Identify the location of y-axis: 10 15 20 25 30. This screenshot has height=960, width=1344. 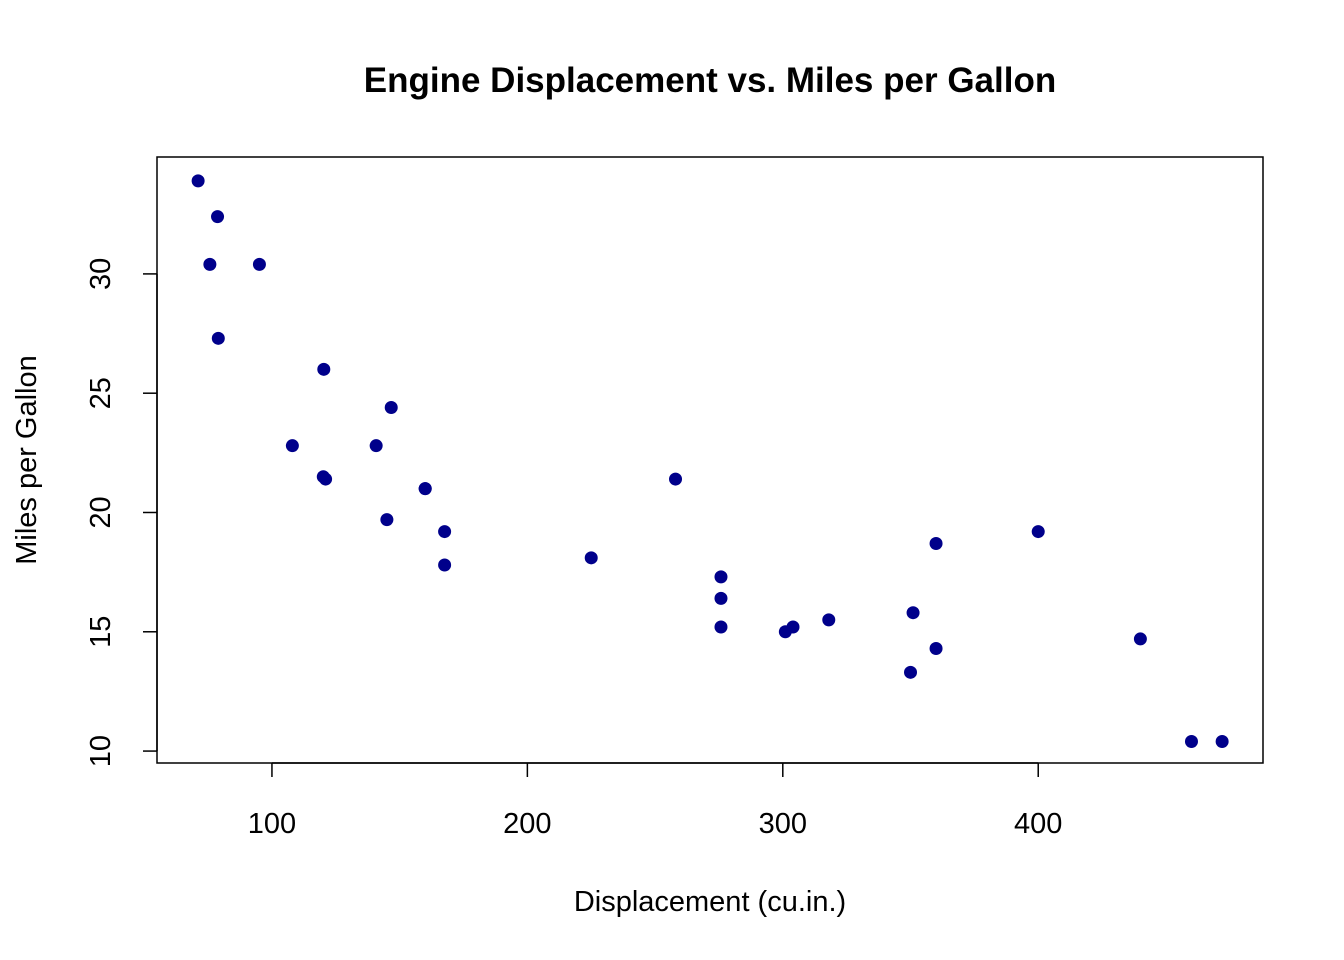
(121, 512).